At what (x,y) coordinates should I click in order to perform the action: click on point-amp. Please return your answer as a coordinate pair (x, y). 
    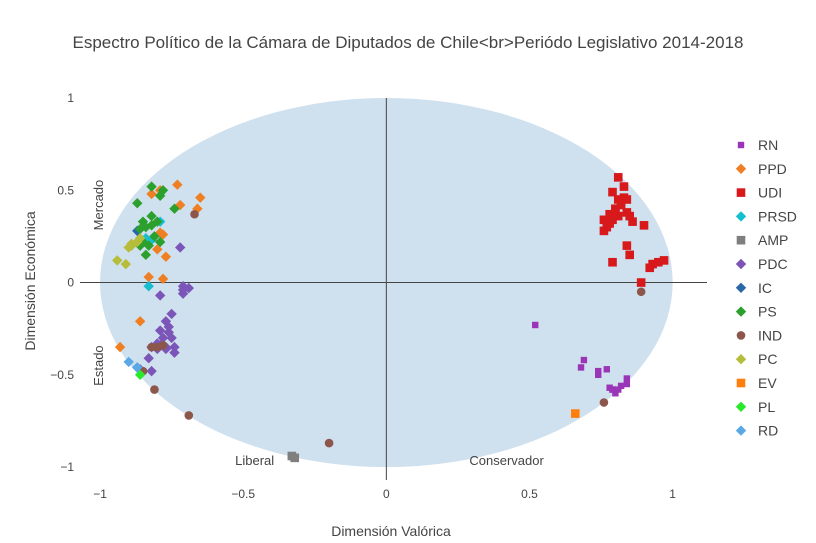
    Looking at the image, I should click on (295, 458).